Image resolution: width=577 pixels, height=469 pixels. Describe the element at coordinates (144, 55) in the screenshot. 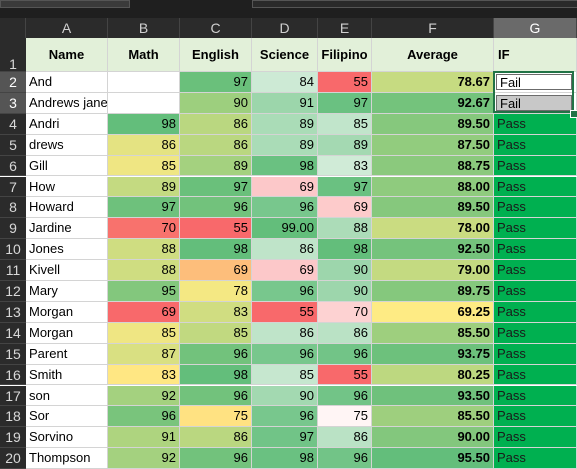

I see `header-math: Math` at that location.